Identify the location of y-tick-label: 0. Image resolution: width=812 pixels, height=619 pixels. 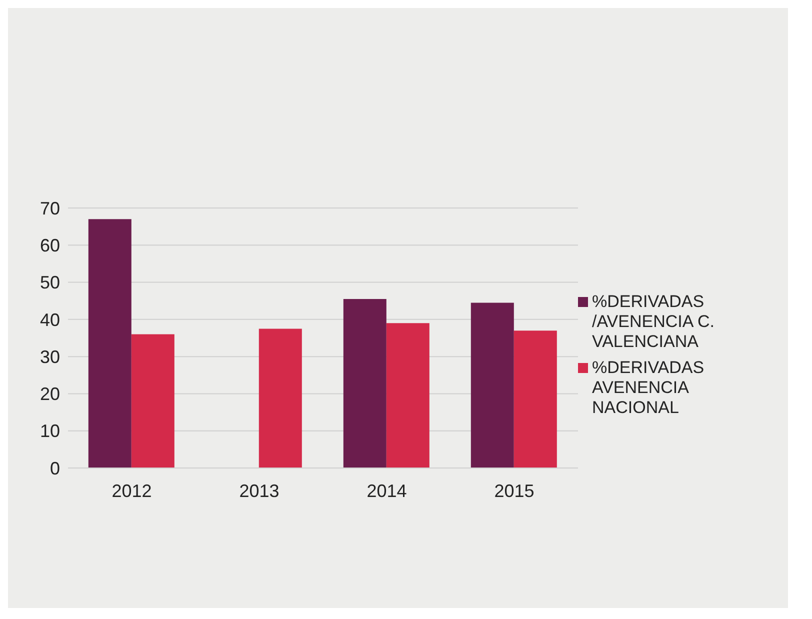
(55, 468).